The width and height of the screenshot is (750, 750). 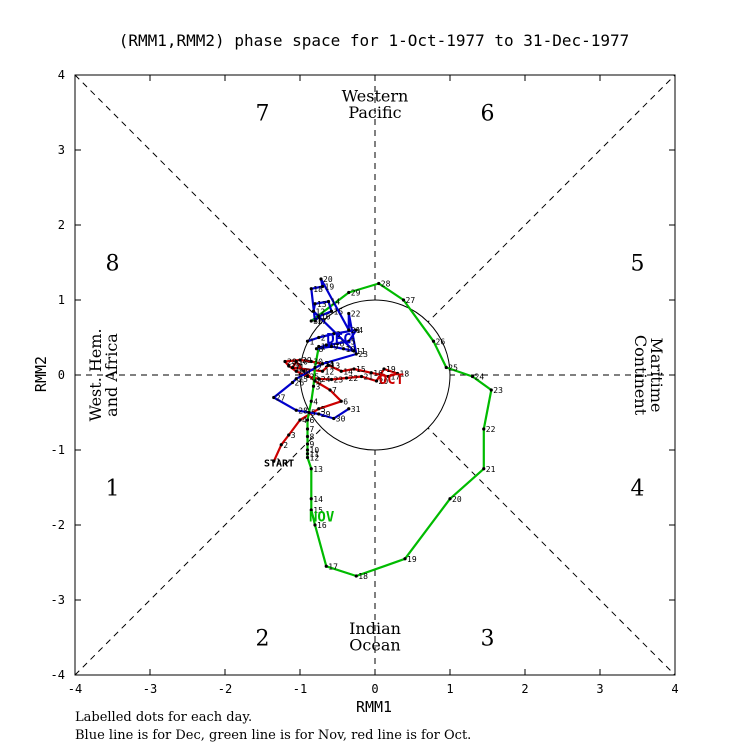 What do you see at coordinates (330, 287) in the screenshot?
I see `day-label-dec-19: 19` at bounding box center [330, 287].